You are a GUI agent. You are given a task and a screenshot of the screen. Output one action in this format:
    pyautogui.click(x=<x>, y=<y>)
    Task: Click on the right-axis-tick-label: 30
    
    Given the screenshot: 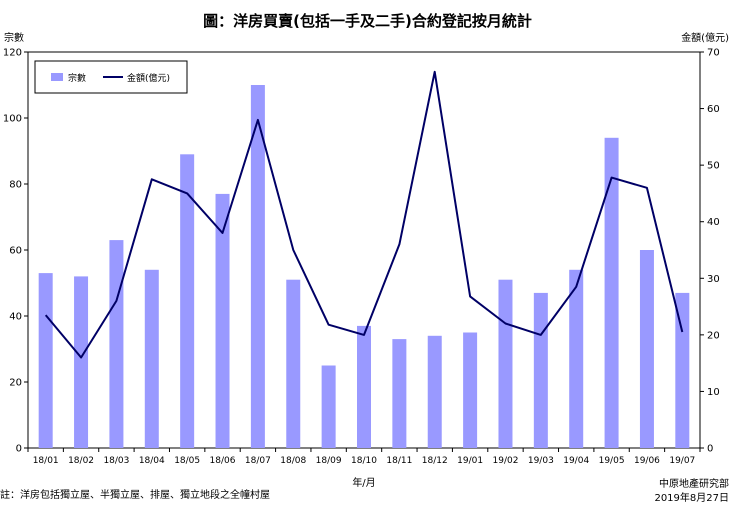 What is the action you would take?
    pyautogui.click(x=713, y=279)
    